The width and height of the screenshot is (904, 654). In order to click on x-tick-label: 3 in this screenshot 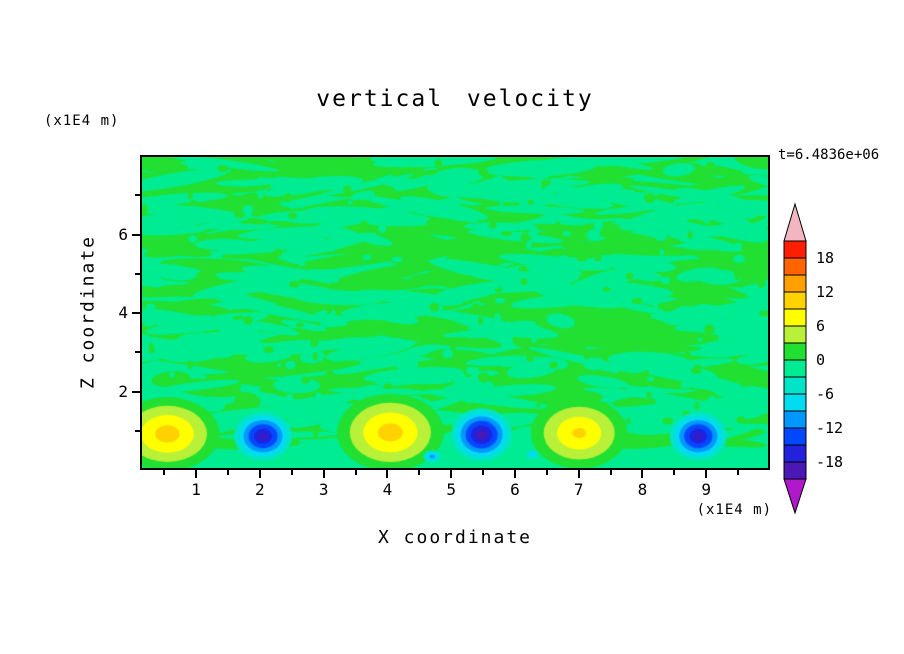, I will do `click(323, 489)`.